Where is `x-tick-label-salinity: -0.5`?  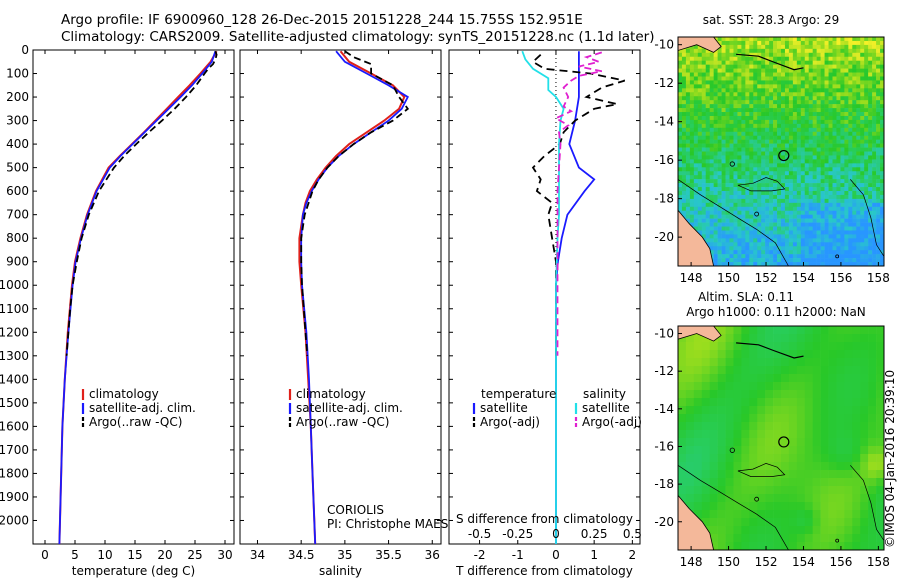
x-tick-label-salinity: -0.5 is located at coordinates (479, 534).